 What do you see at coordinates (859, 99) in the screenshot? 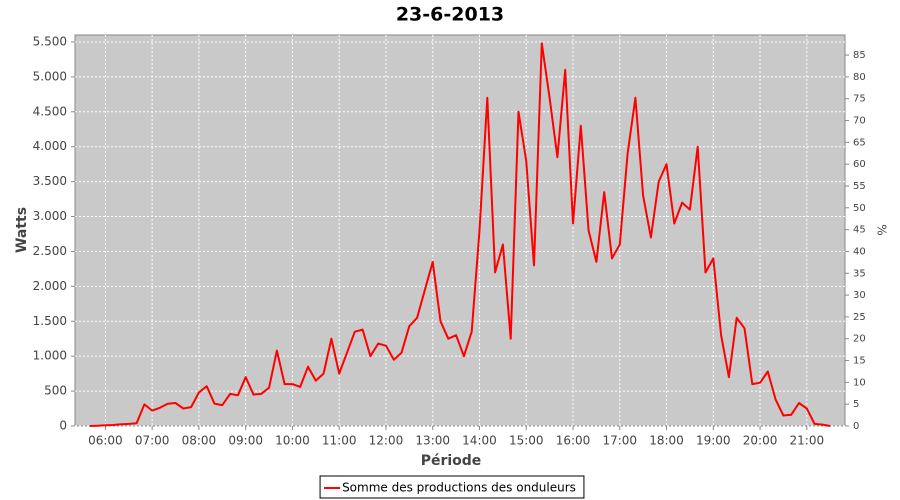
I see `y2-tick-label: 75` at bounding box center [859, 99].